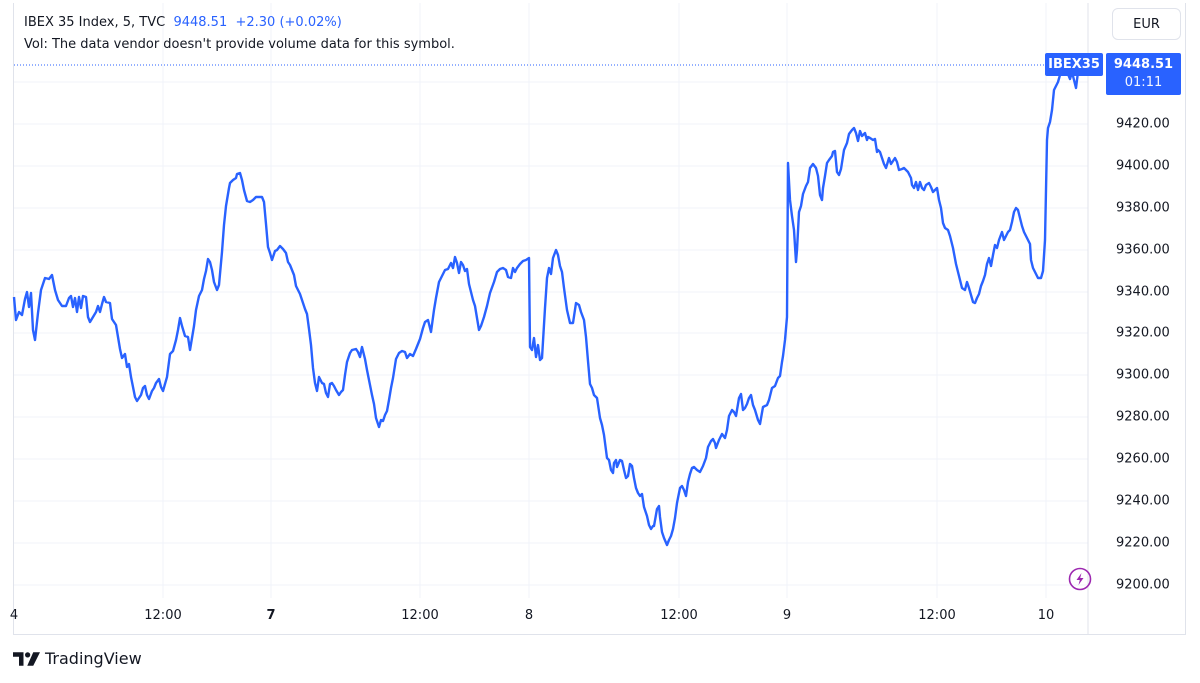 The height and width of the screenshot is (683, 1200). I want to click on time-tick-label: 10, so click(1046, 615).